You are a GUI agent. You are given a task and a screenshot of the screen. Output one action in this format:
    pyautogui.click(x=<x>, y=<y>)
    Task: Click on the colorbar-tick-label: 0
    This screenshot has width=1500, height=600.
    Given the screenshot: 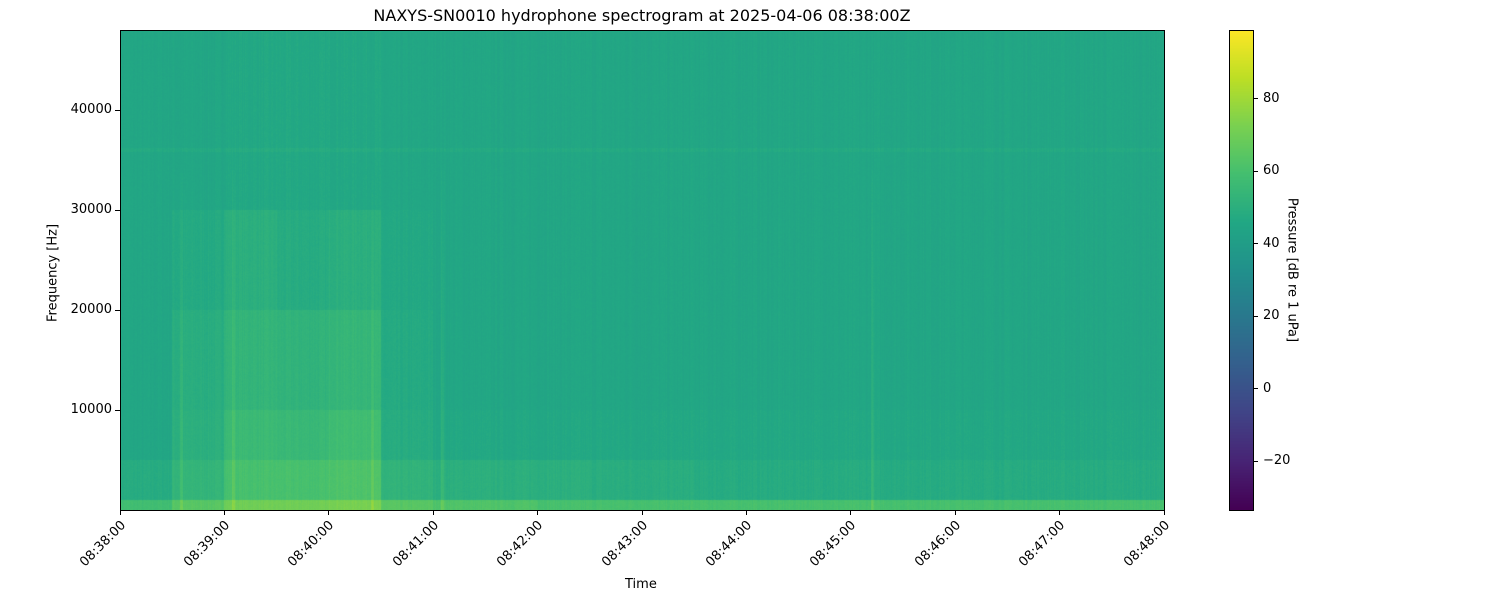 What is the action you would take?
    pyautogui.click(x=1267, y=388)
    